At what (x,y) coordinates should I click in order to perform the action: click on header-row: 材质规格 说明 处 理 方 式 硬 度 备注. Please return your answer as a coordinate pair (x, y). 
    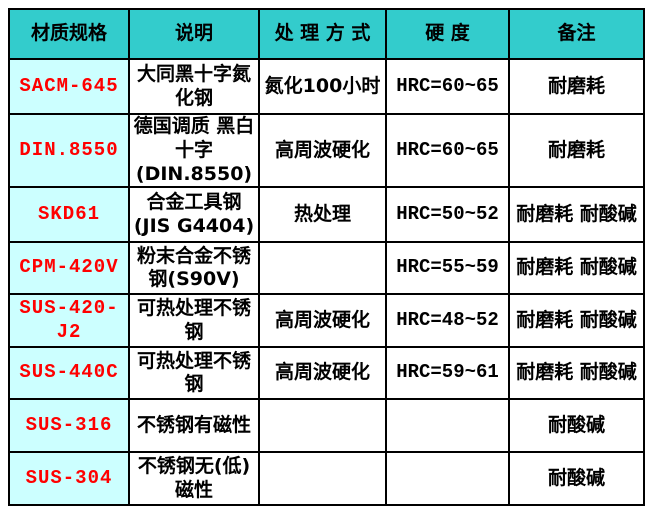
    Looking at the image, I should click on (326, 34).